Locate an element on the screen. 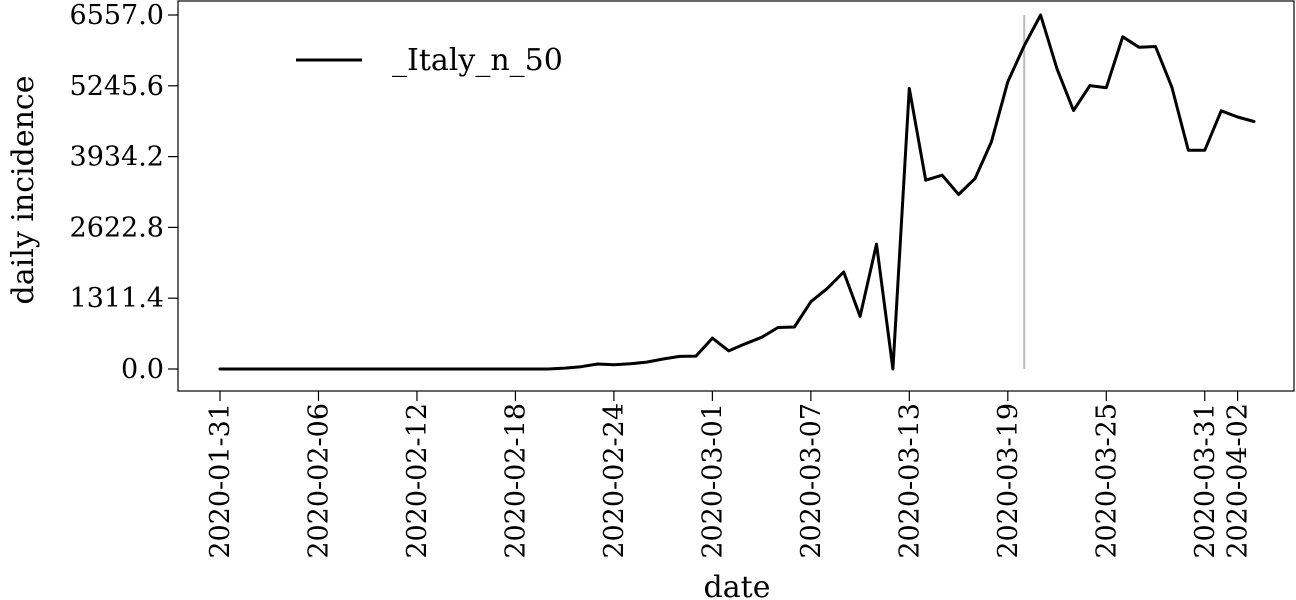  y-tick-label: 3934.2 is located at coordinates (117, 157).